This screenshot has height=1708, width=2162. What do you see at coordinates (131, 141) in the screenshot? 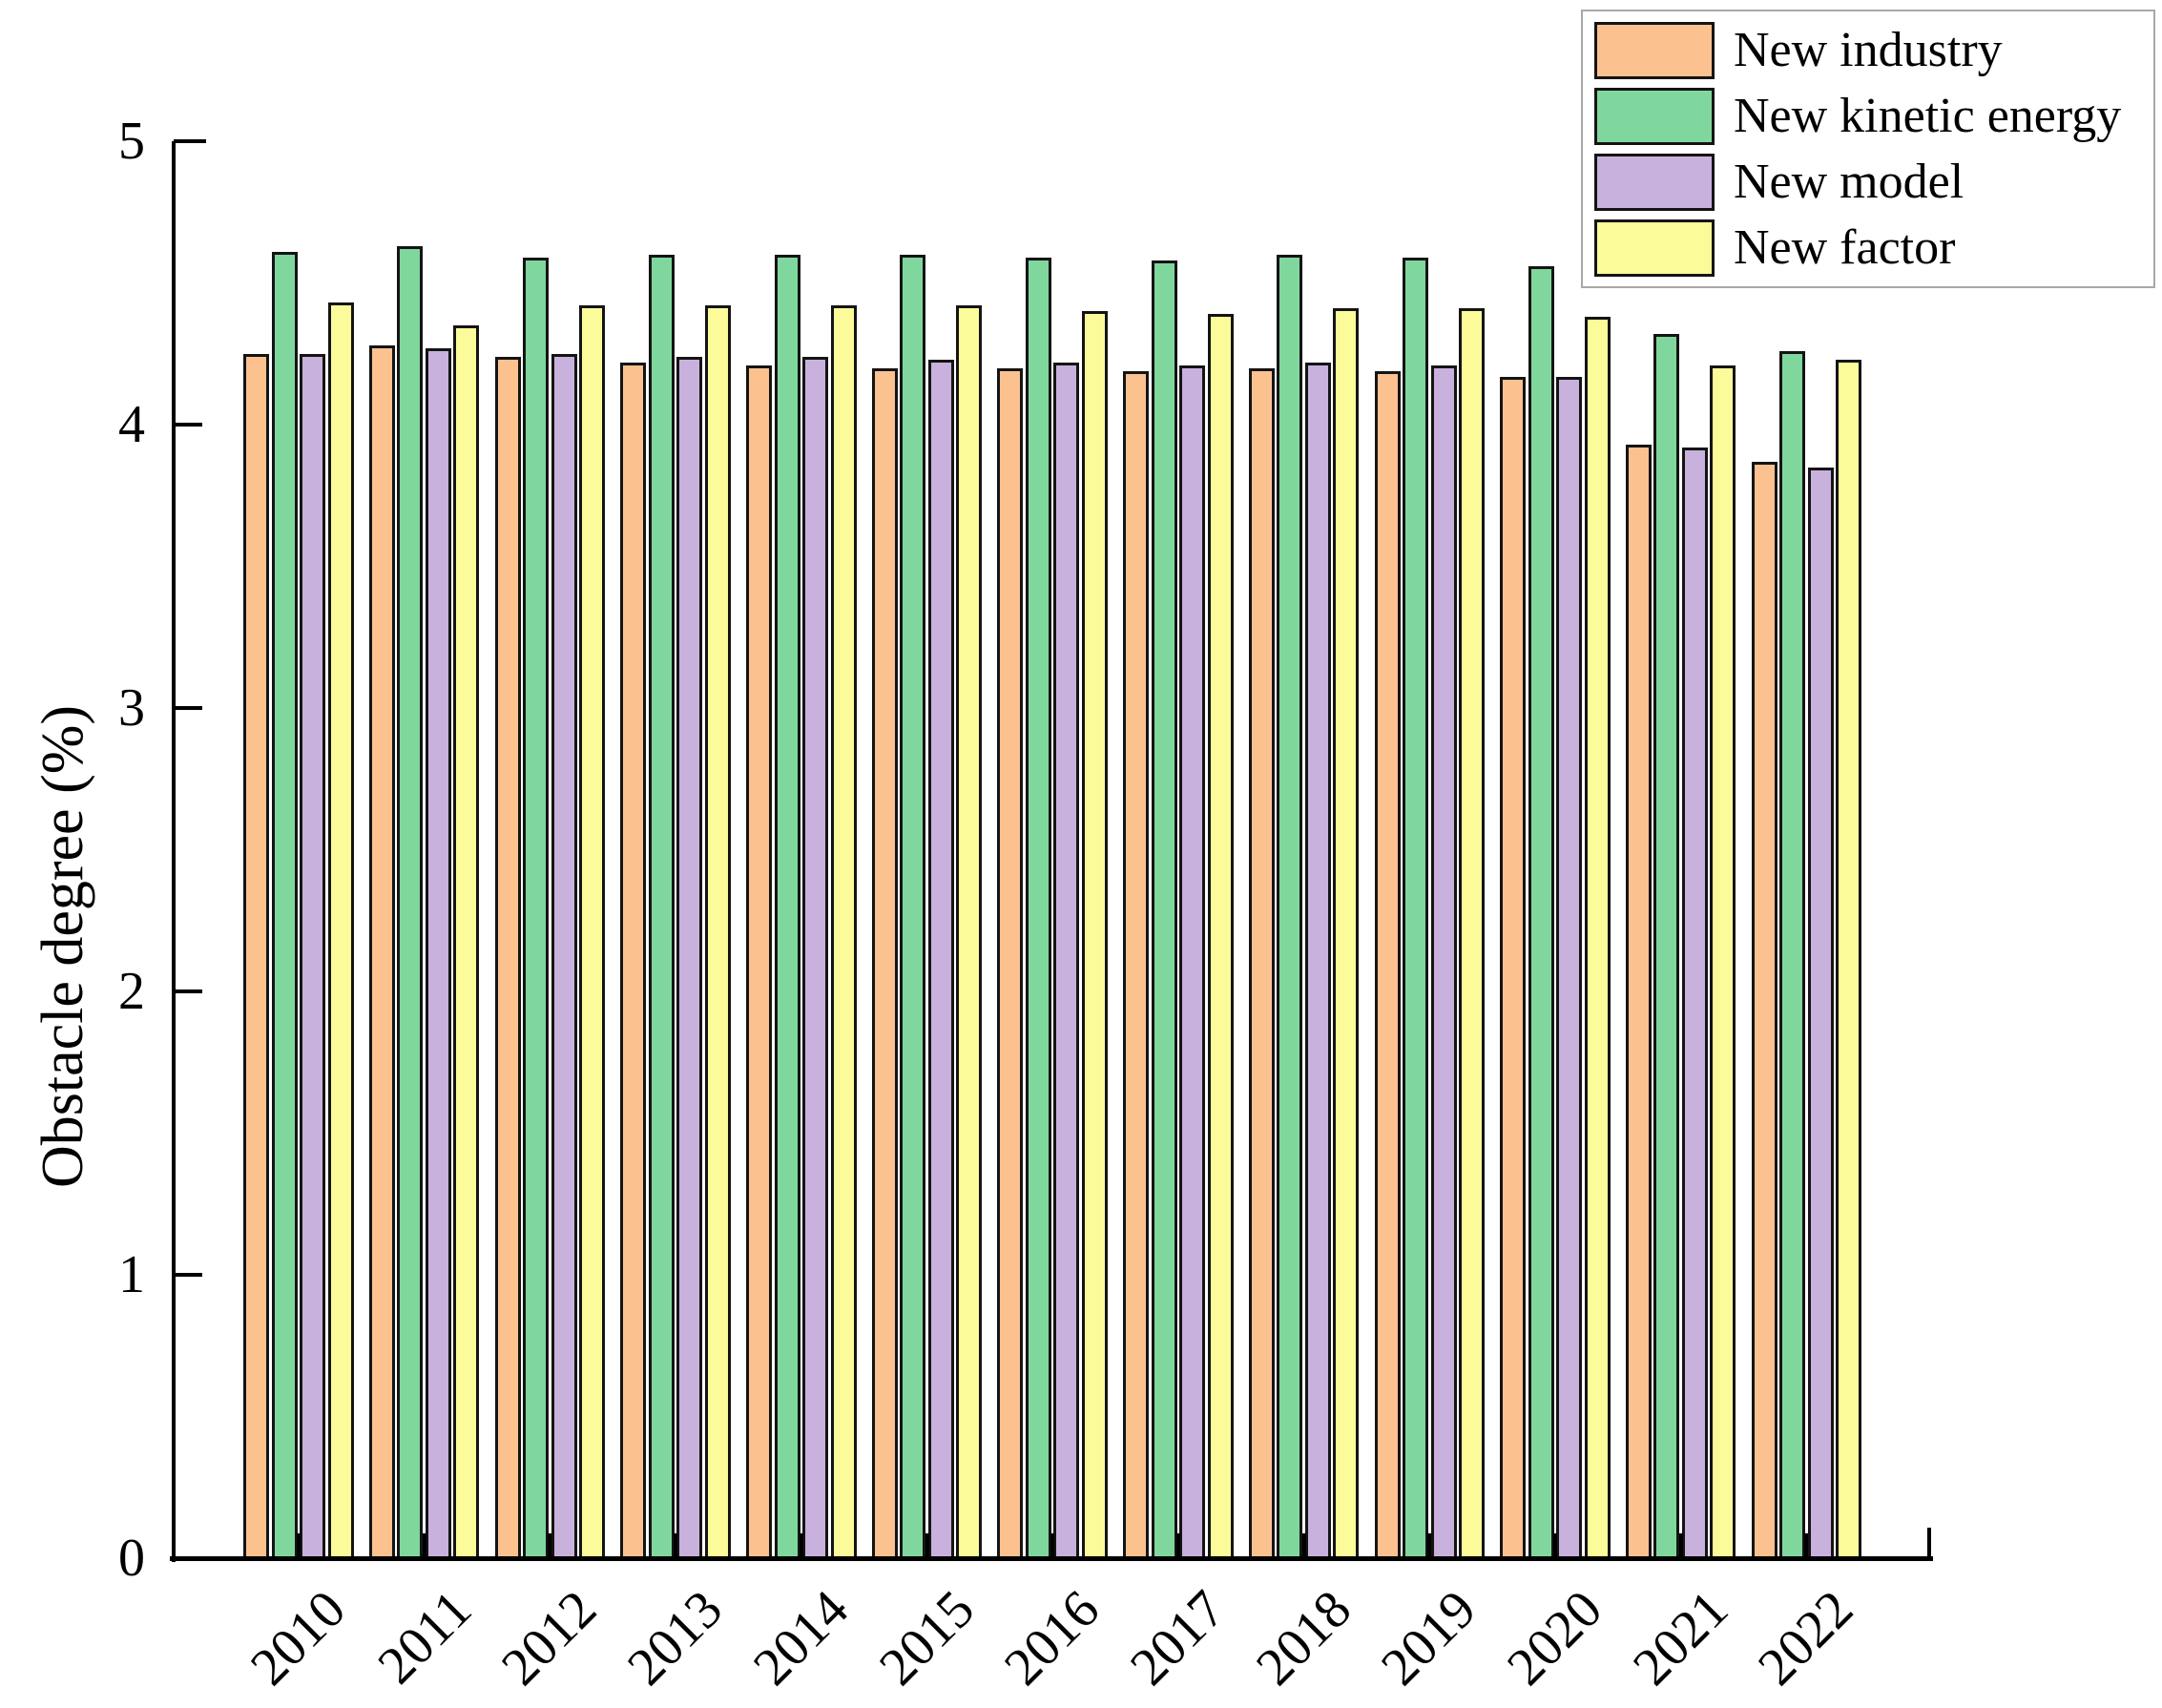
I see `y-tick-label: 5` at bounding box center [131, 141].